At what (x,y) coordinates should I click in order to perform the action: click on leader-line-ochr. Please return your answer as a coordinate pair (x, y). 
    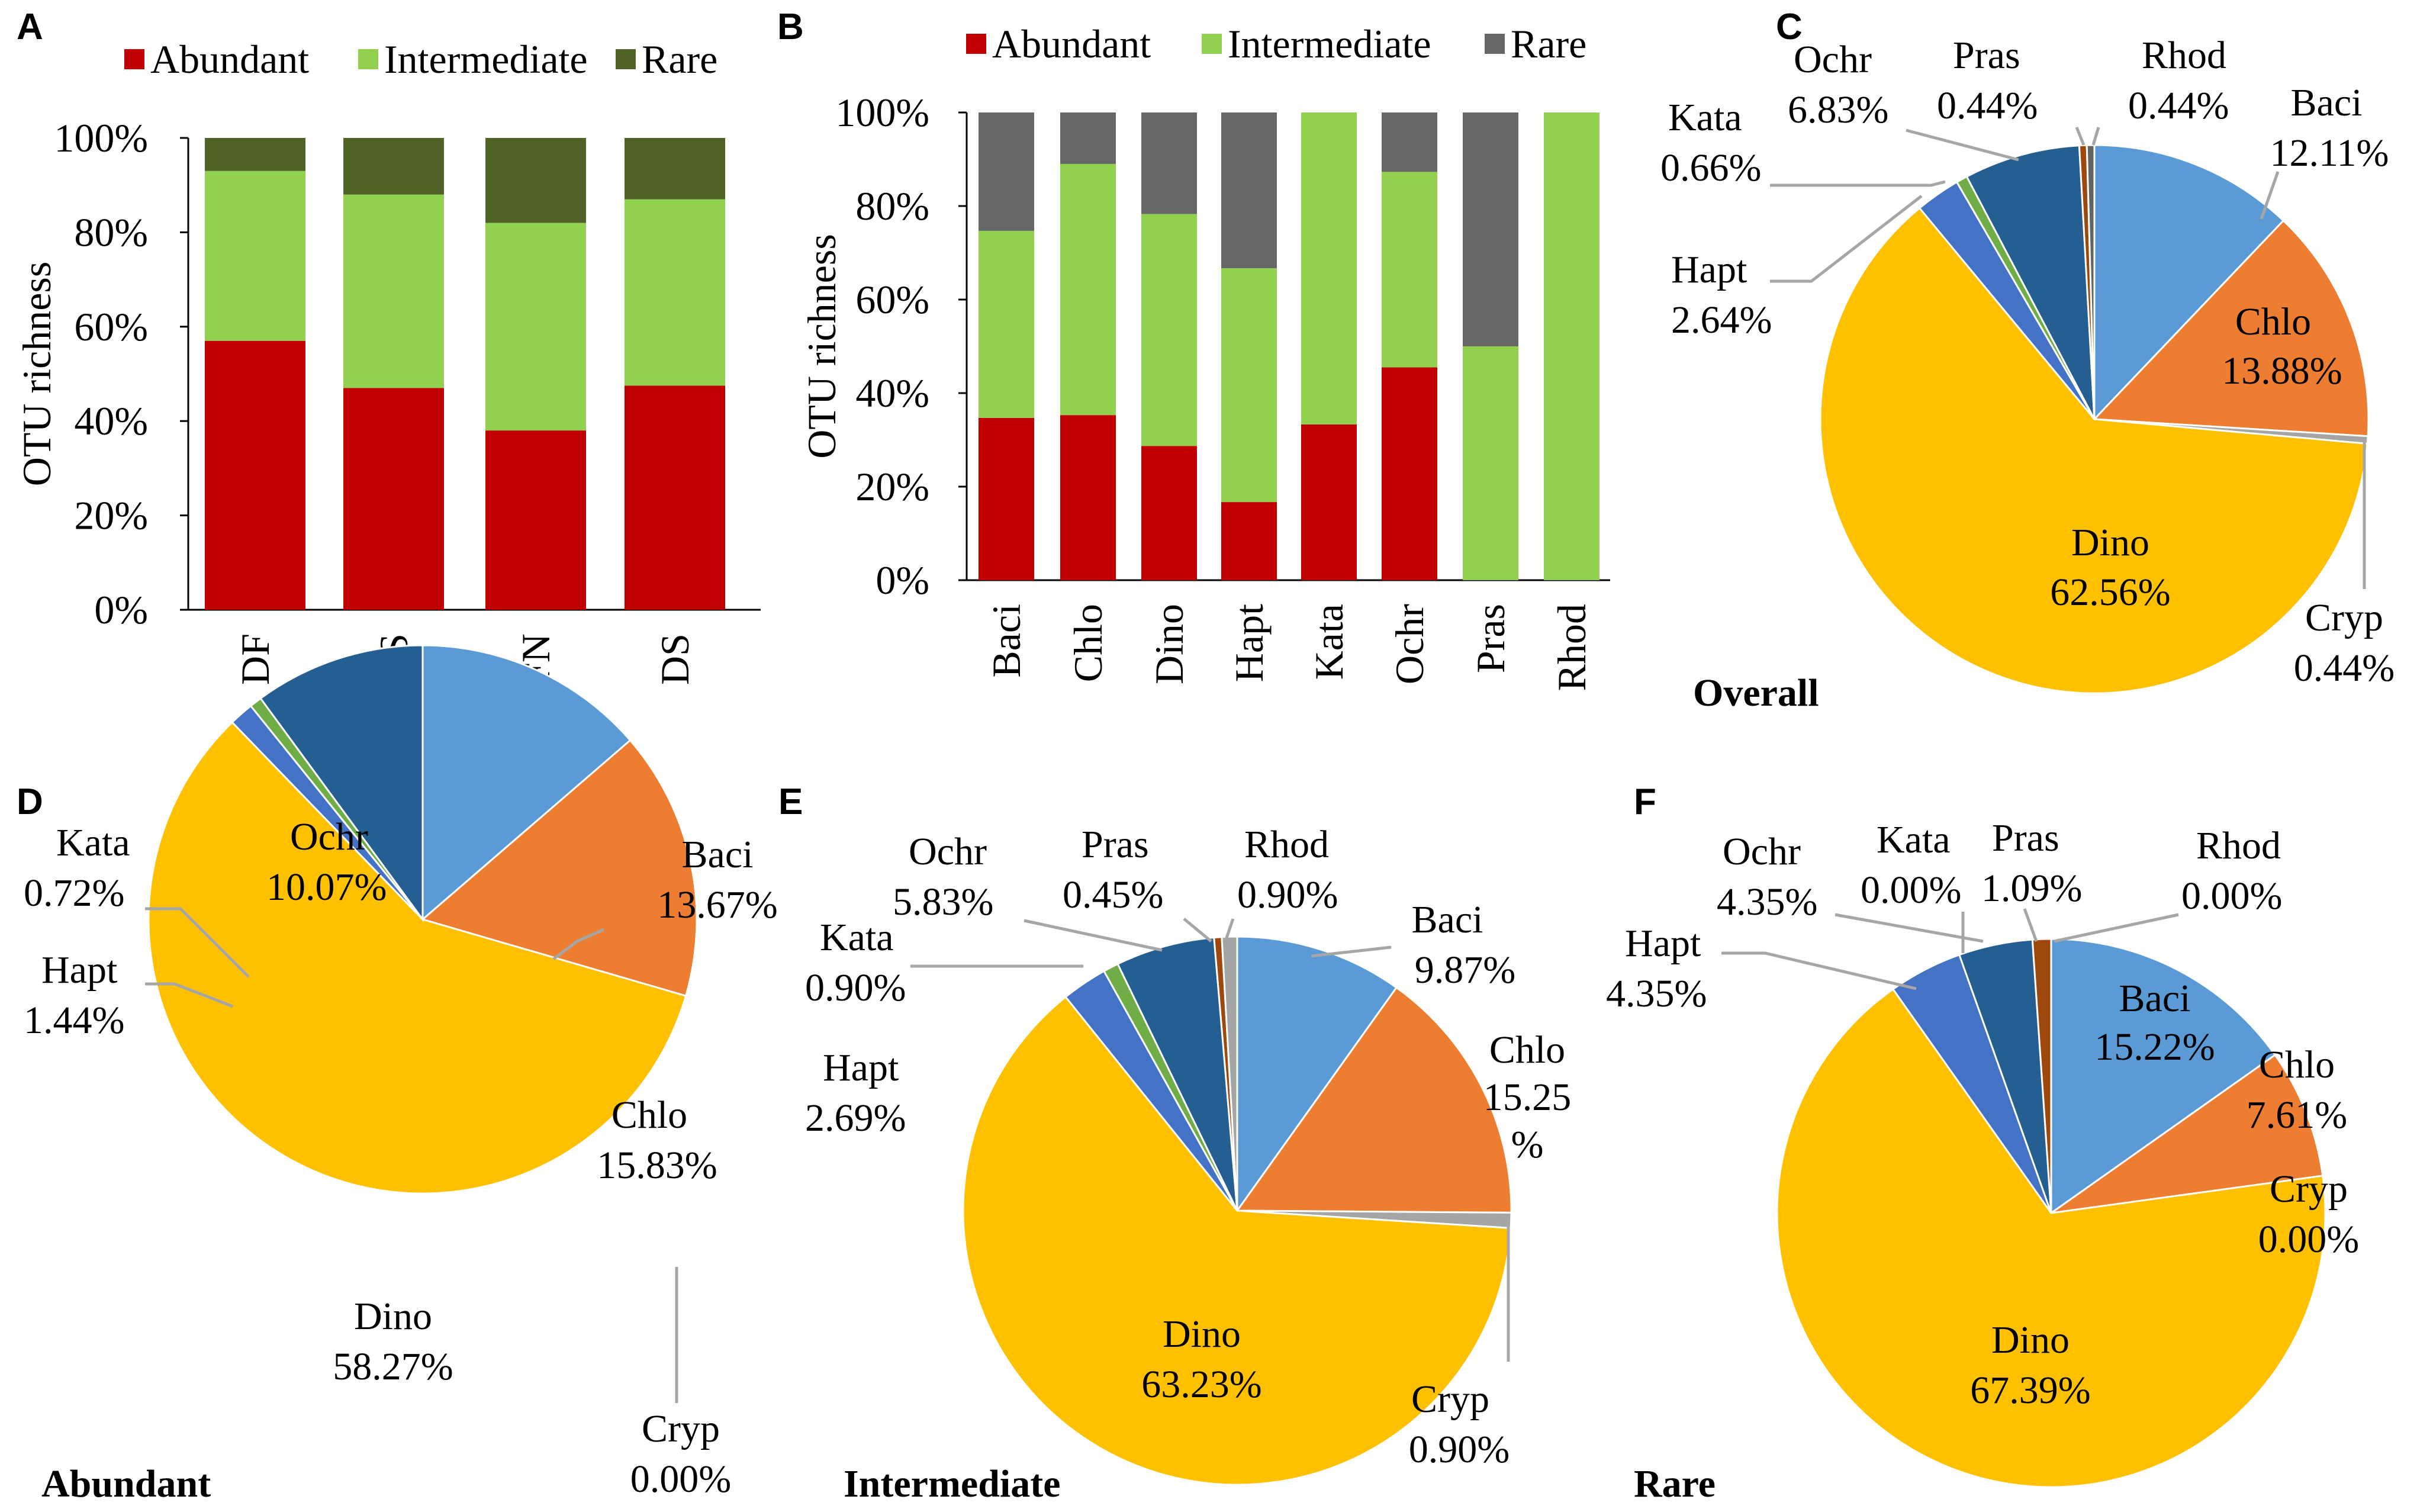
    Looking at the image, I should click on (1909, 928).